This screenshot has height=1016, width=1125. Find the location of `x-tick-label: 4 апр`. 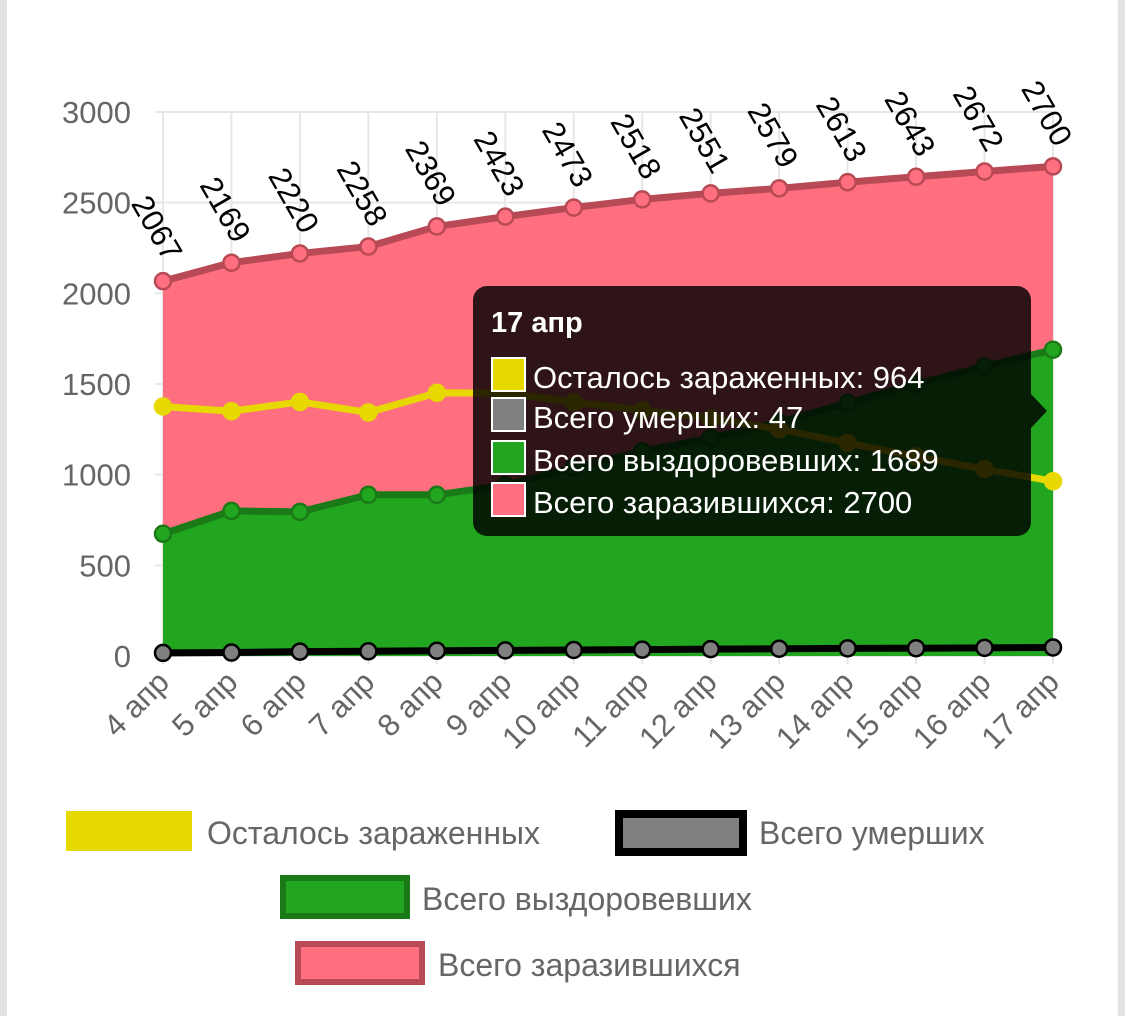

x-tick-label: 4 апр is located at coordinates (136, 703).